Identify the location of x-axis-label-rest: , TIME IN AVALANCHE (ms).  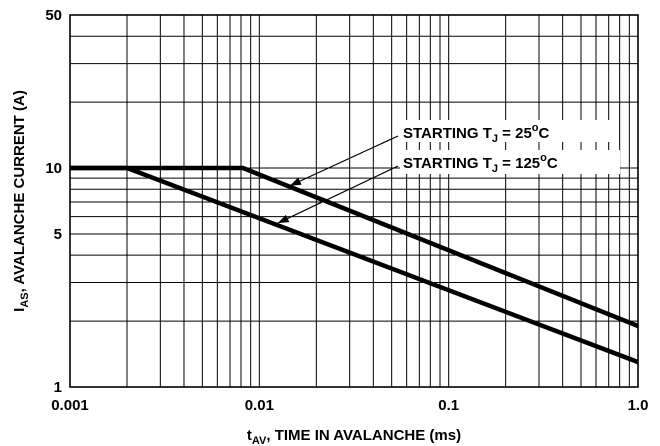
(363, 435).